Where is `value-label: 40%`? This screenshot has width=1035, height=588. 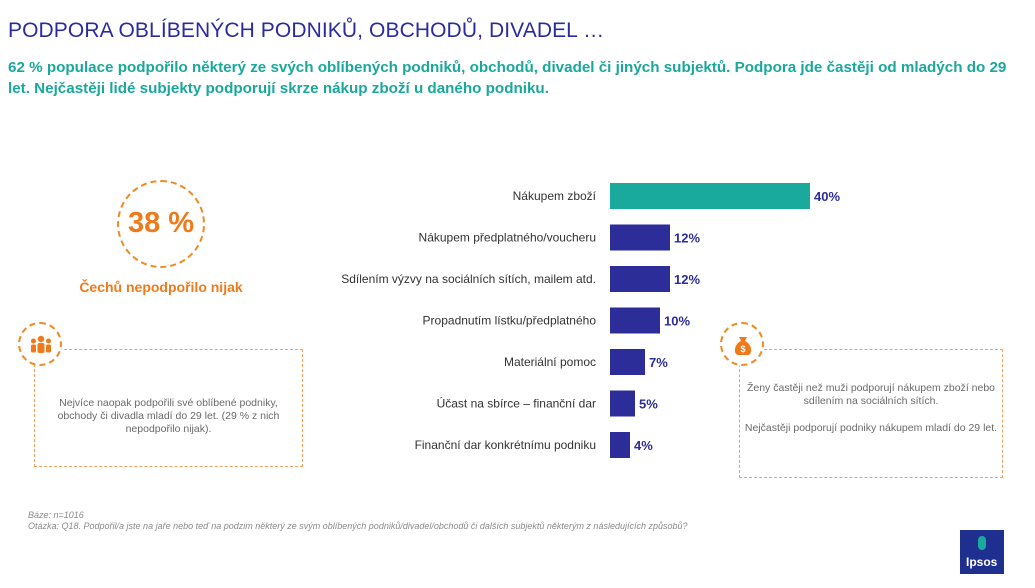
value-label: 40% is located at coordinates (827, 196).